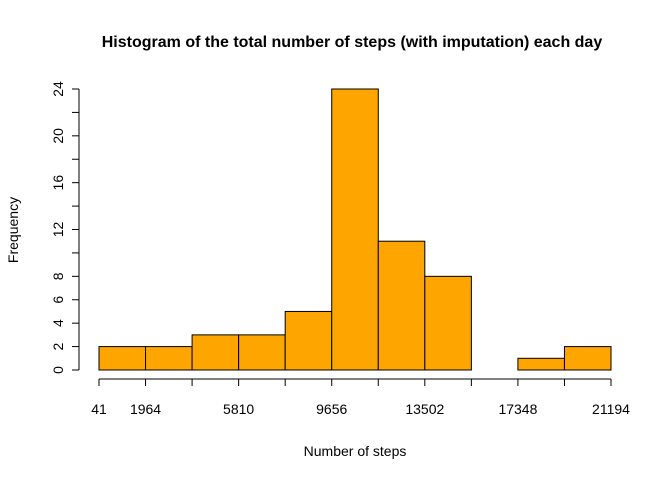 The image size is (672, 480). What do you see at coordinates (145, 409) in the screenshot?
I see `x-tick-label: 1964` at bounding box center [145, 409].